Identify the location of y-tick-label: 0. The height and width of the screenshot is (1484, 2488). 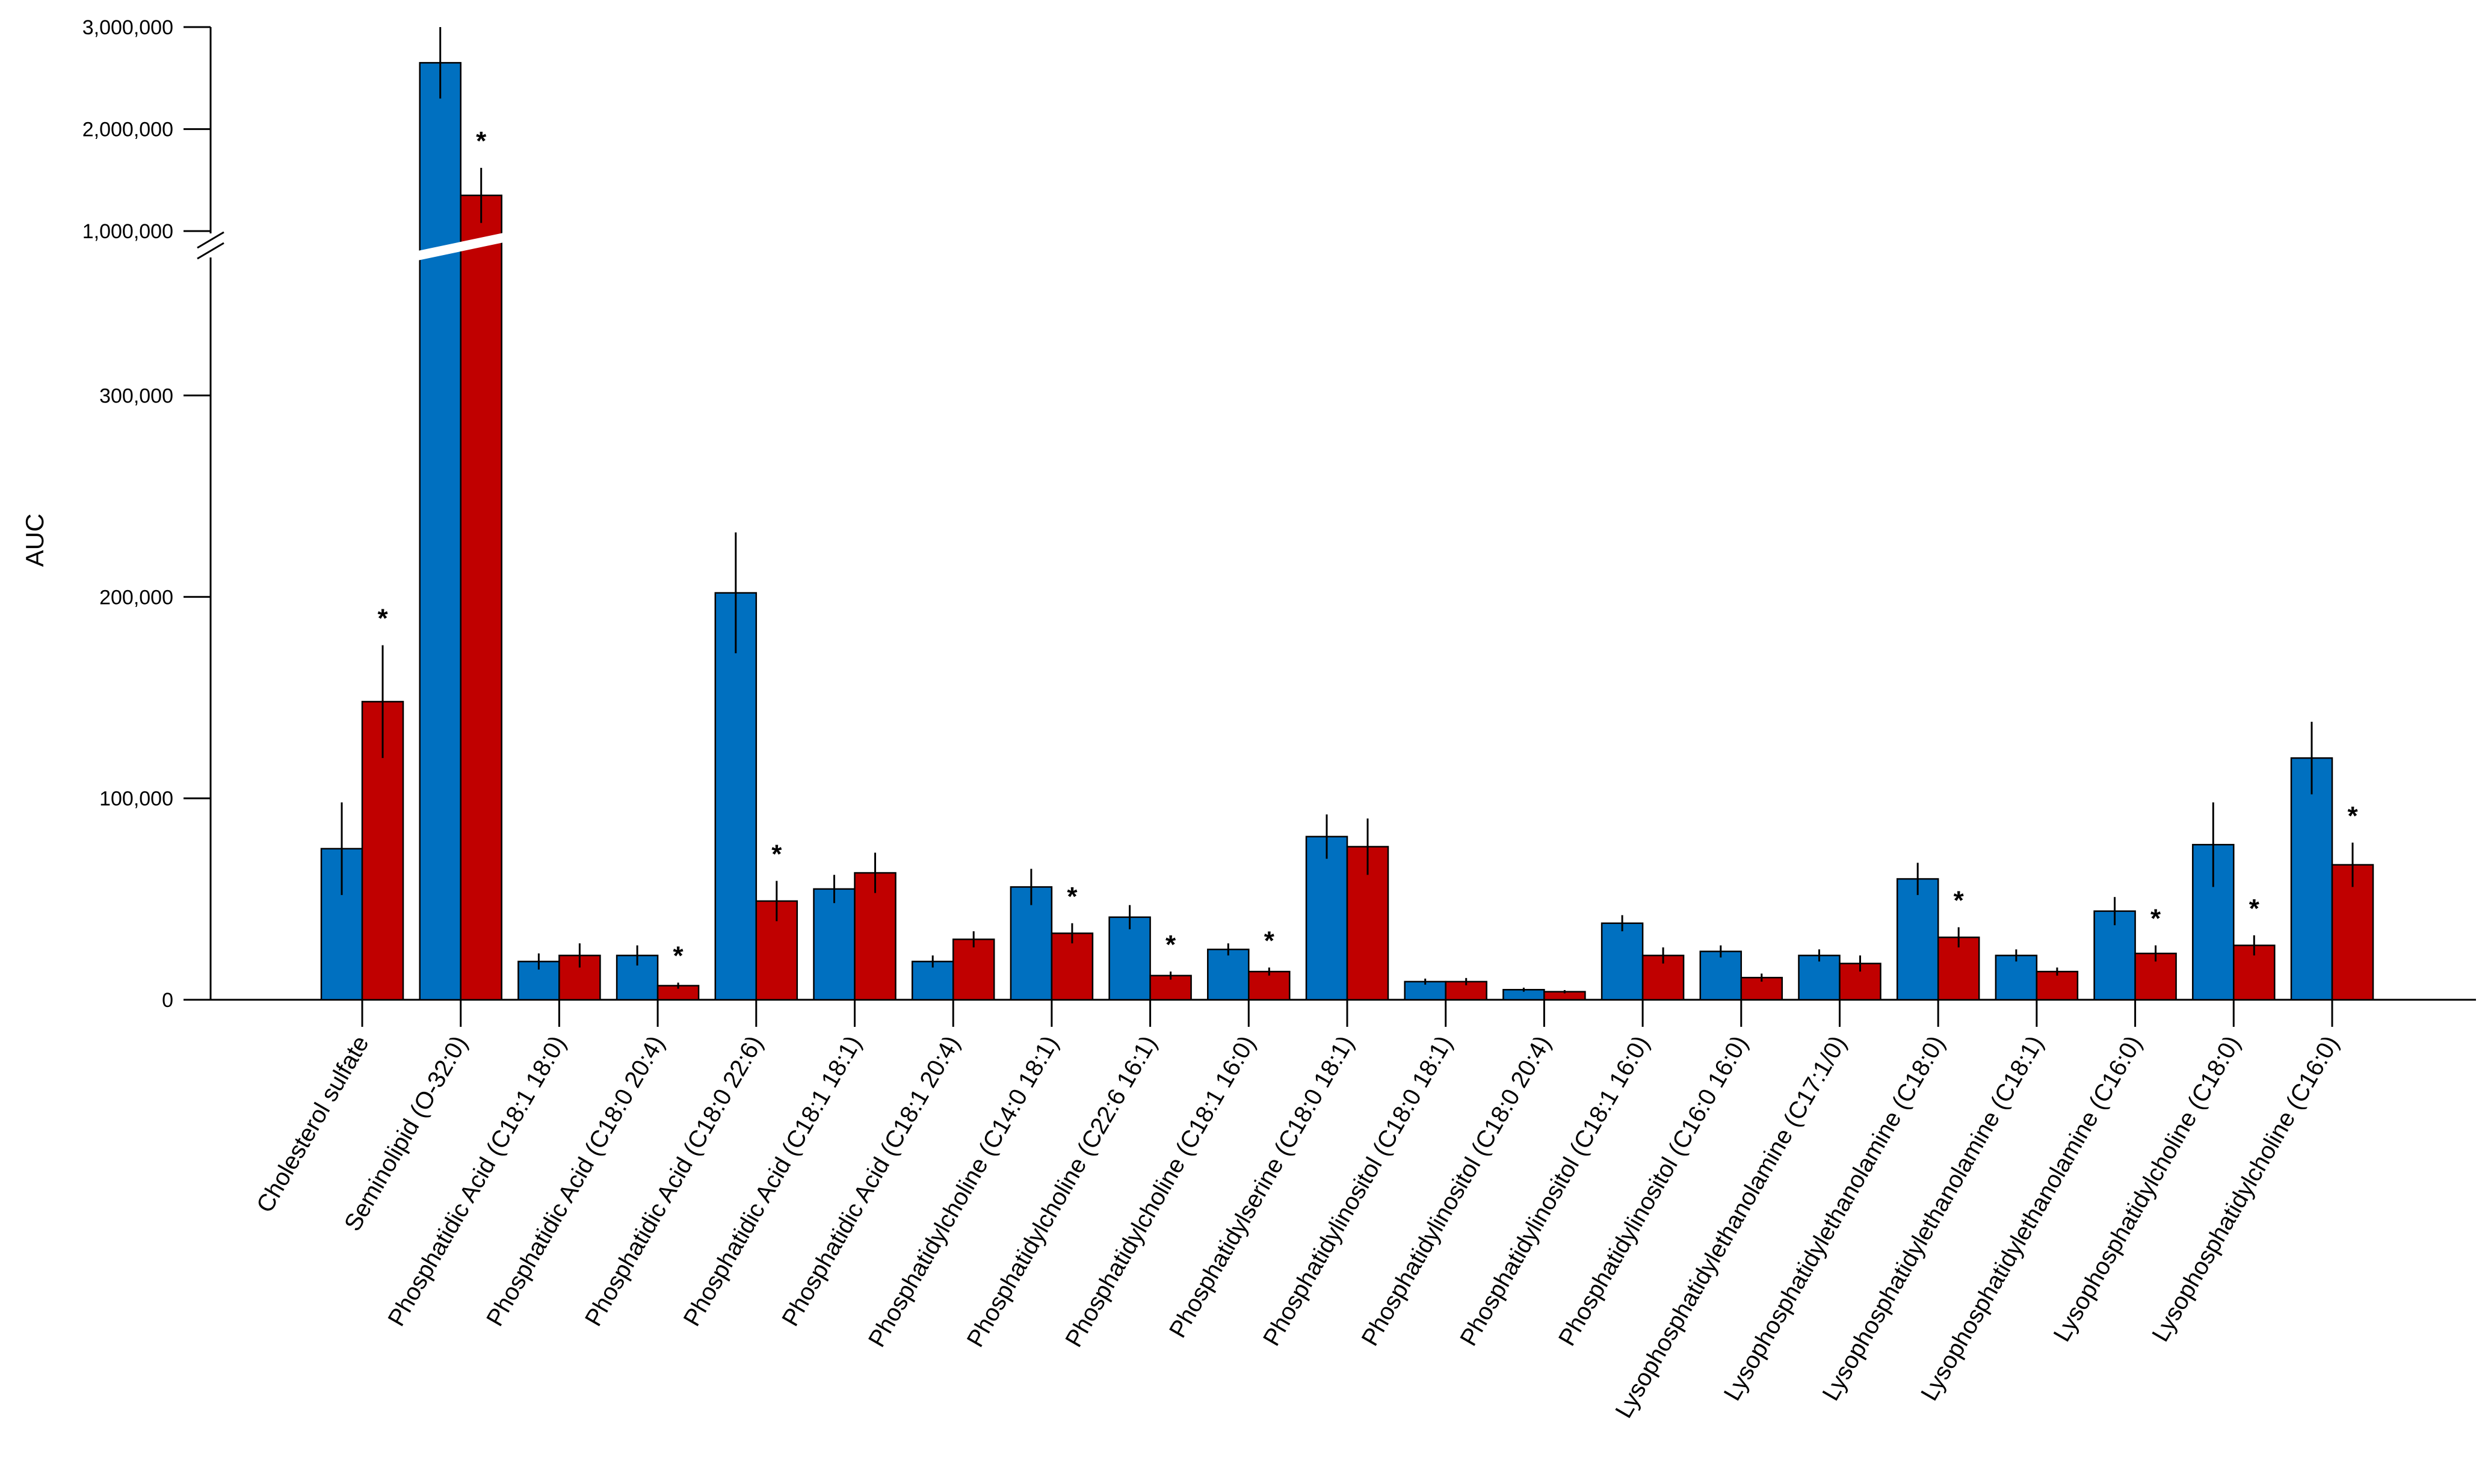
(167, 1001).